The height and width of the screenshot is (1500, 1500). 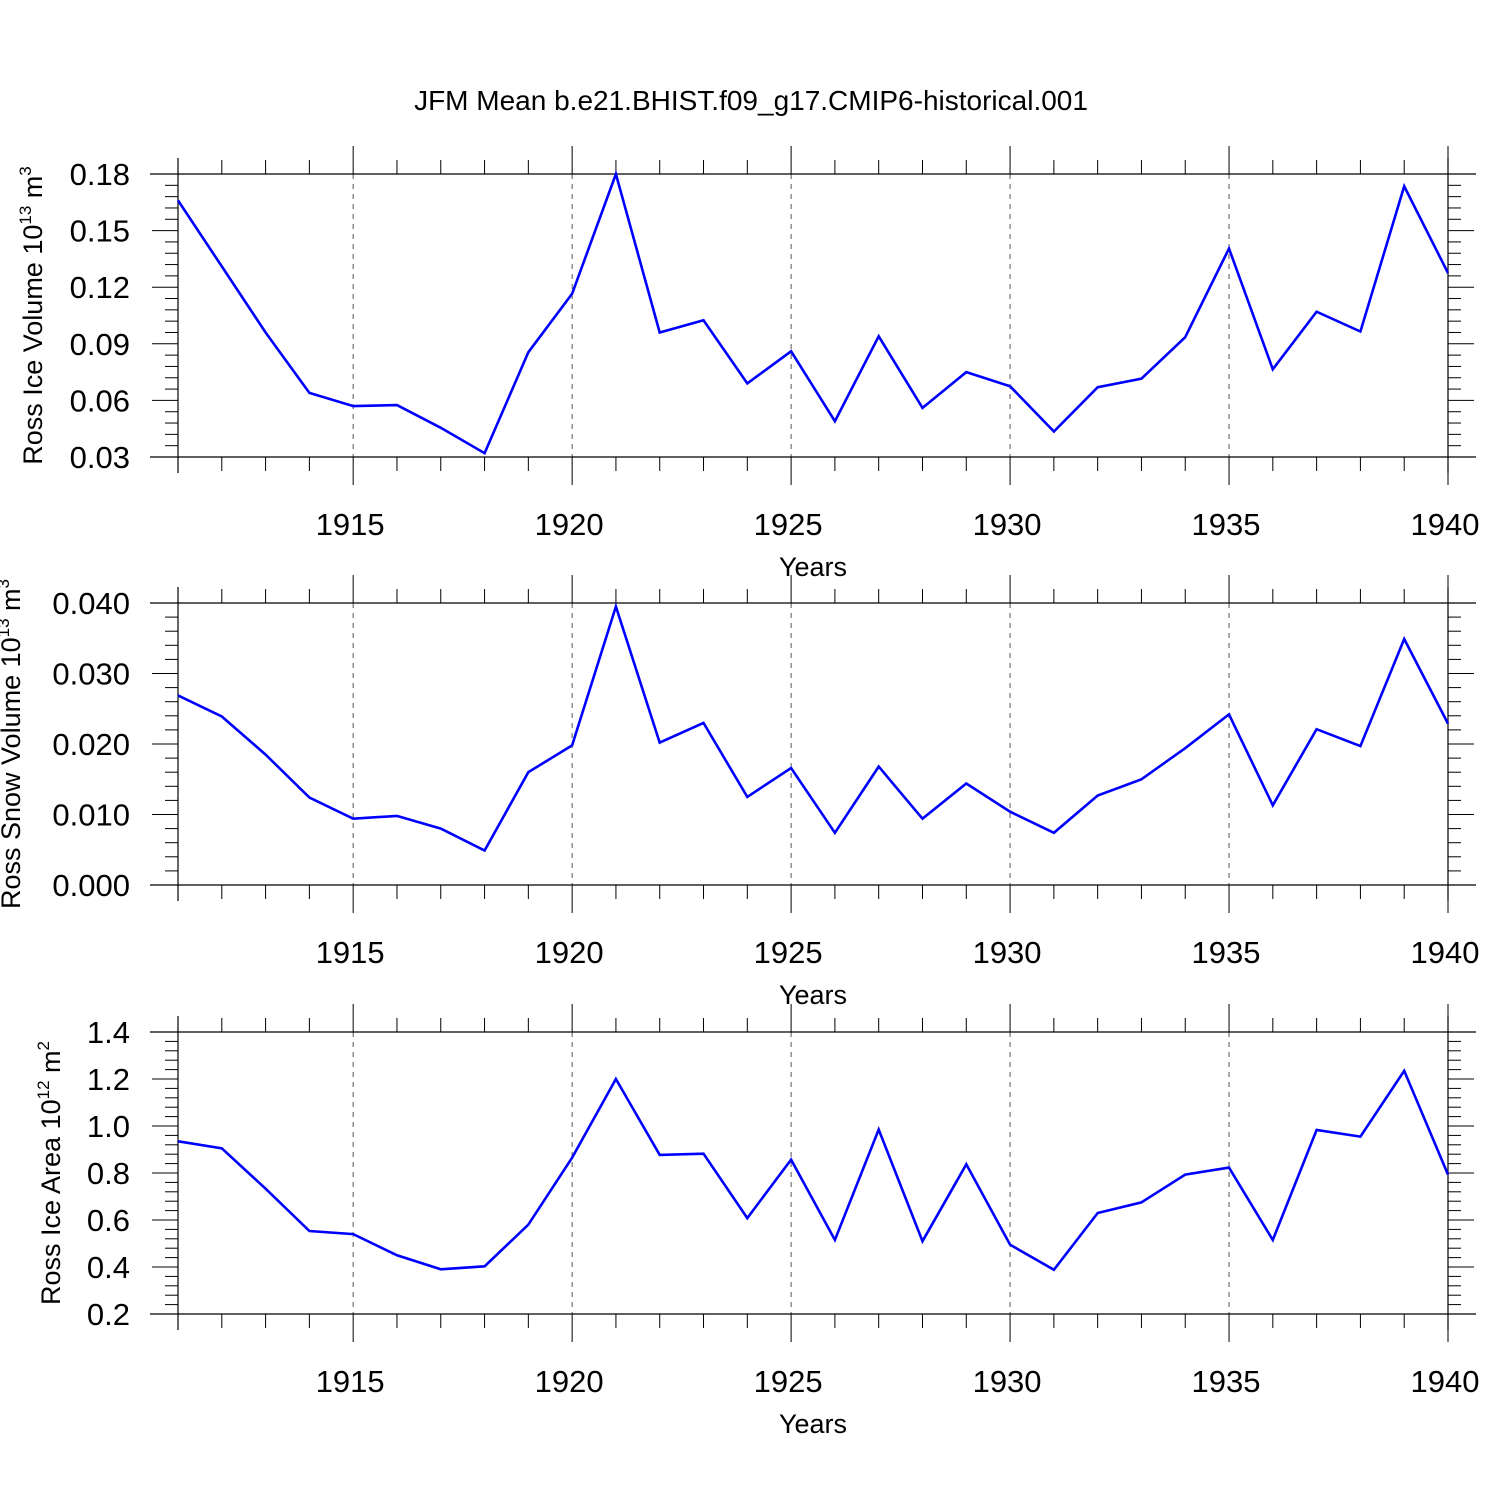 I want to click on y-tick-label: 0.06, so click(x=100, y=400).